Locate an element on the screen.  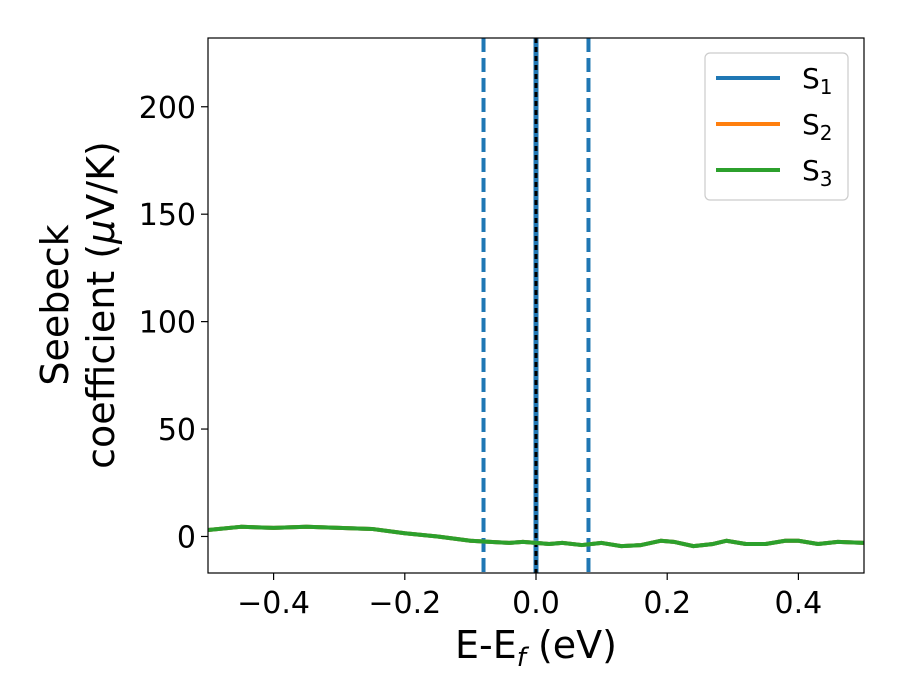
x-axis-label: E-Ef (eV) is located at coordinates (536, 648).